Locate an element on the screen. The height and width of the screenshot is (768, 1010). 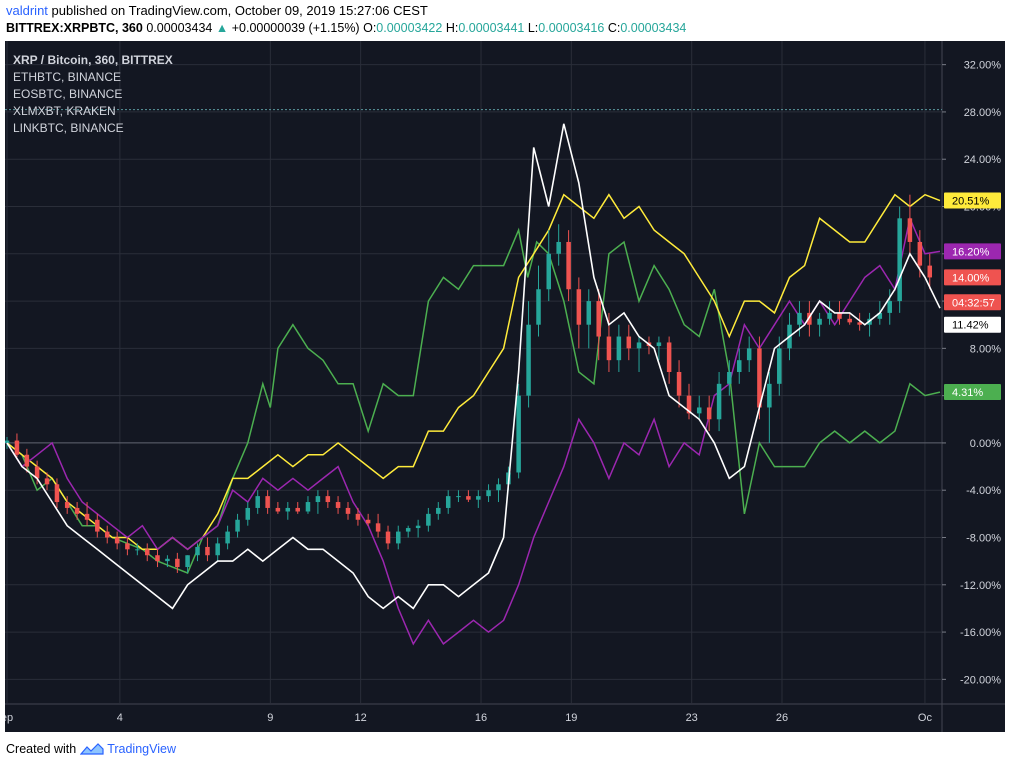
close-label: C: is located at coordinates (614, 28).